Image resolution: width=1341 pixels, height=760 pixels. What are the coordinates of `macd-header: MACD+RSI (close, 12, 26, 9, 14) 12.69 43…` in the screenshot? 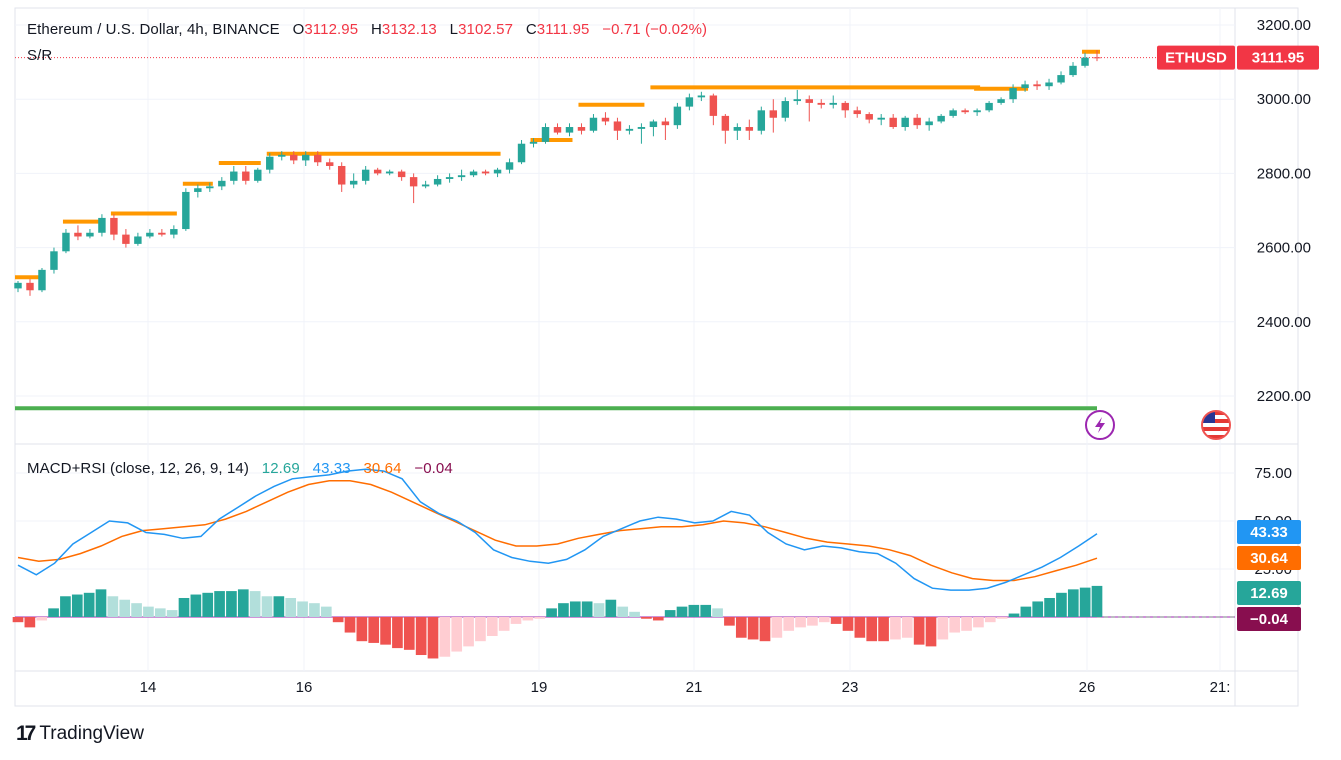 It's located at (240, 468).